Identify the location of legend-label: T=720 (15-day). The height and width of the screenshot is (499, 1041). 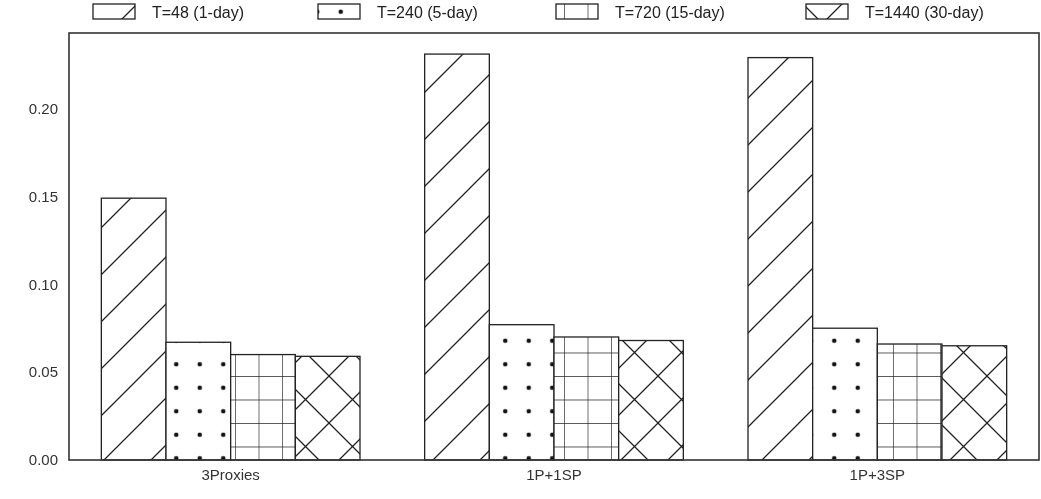
(670, 12).